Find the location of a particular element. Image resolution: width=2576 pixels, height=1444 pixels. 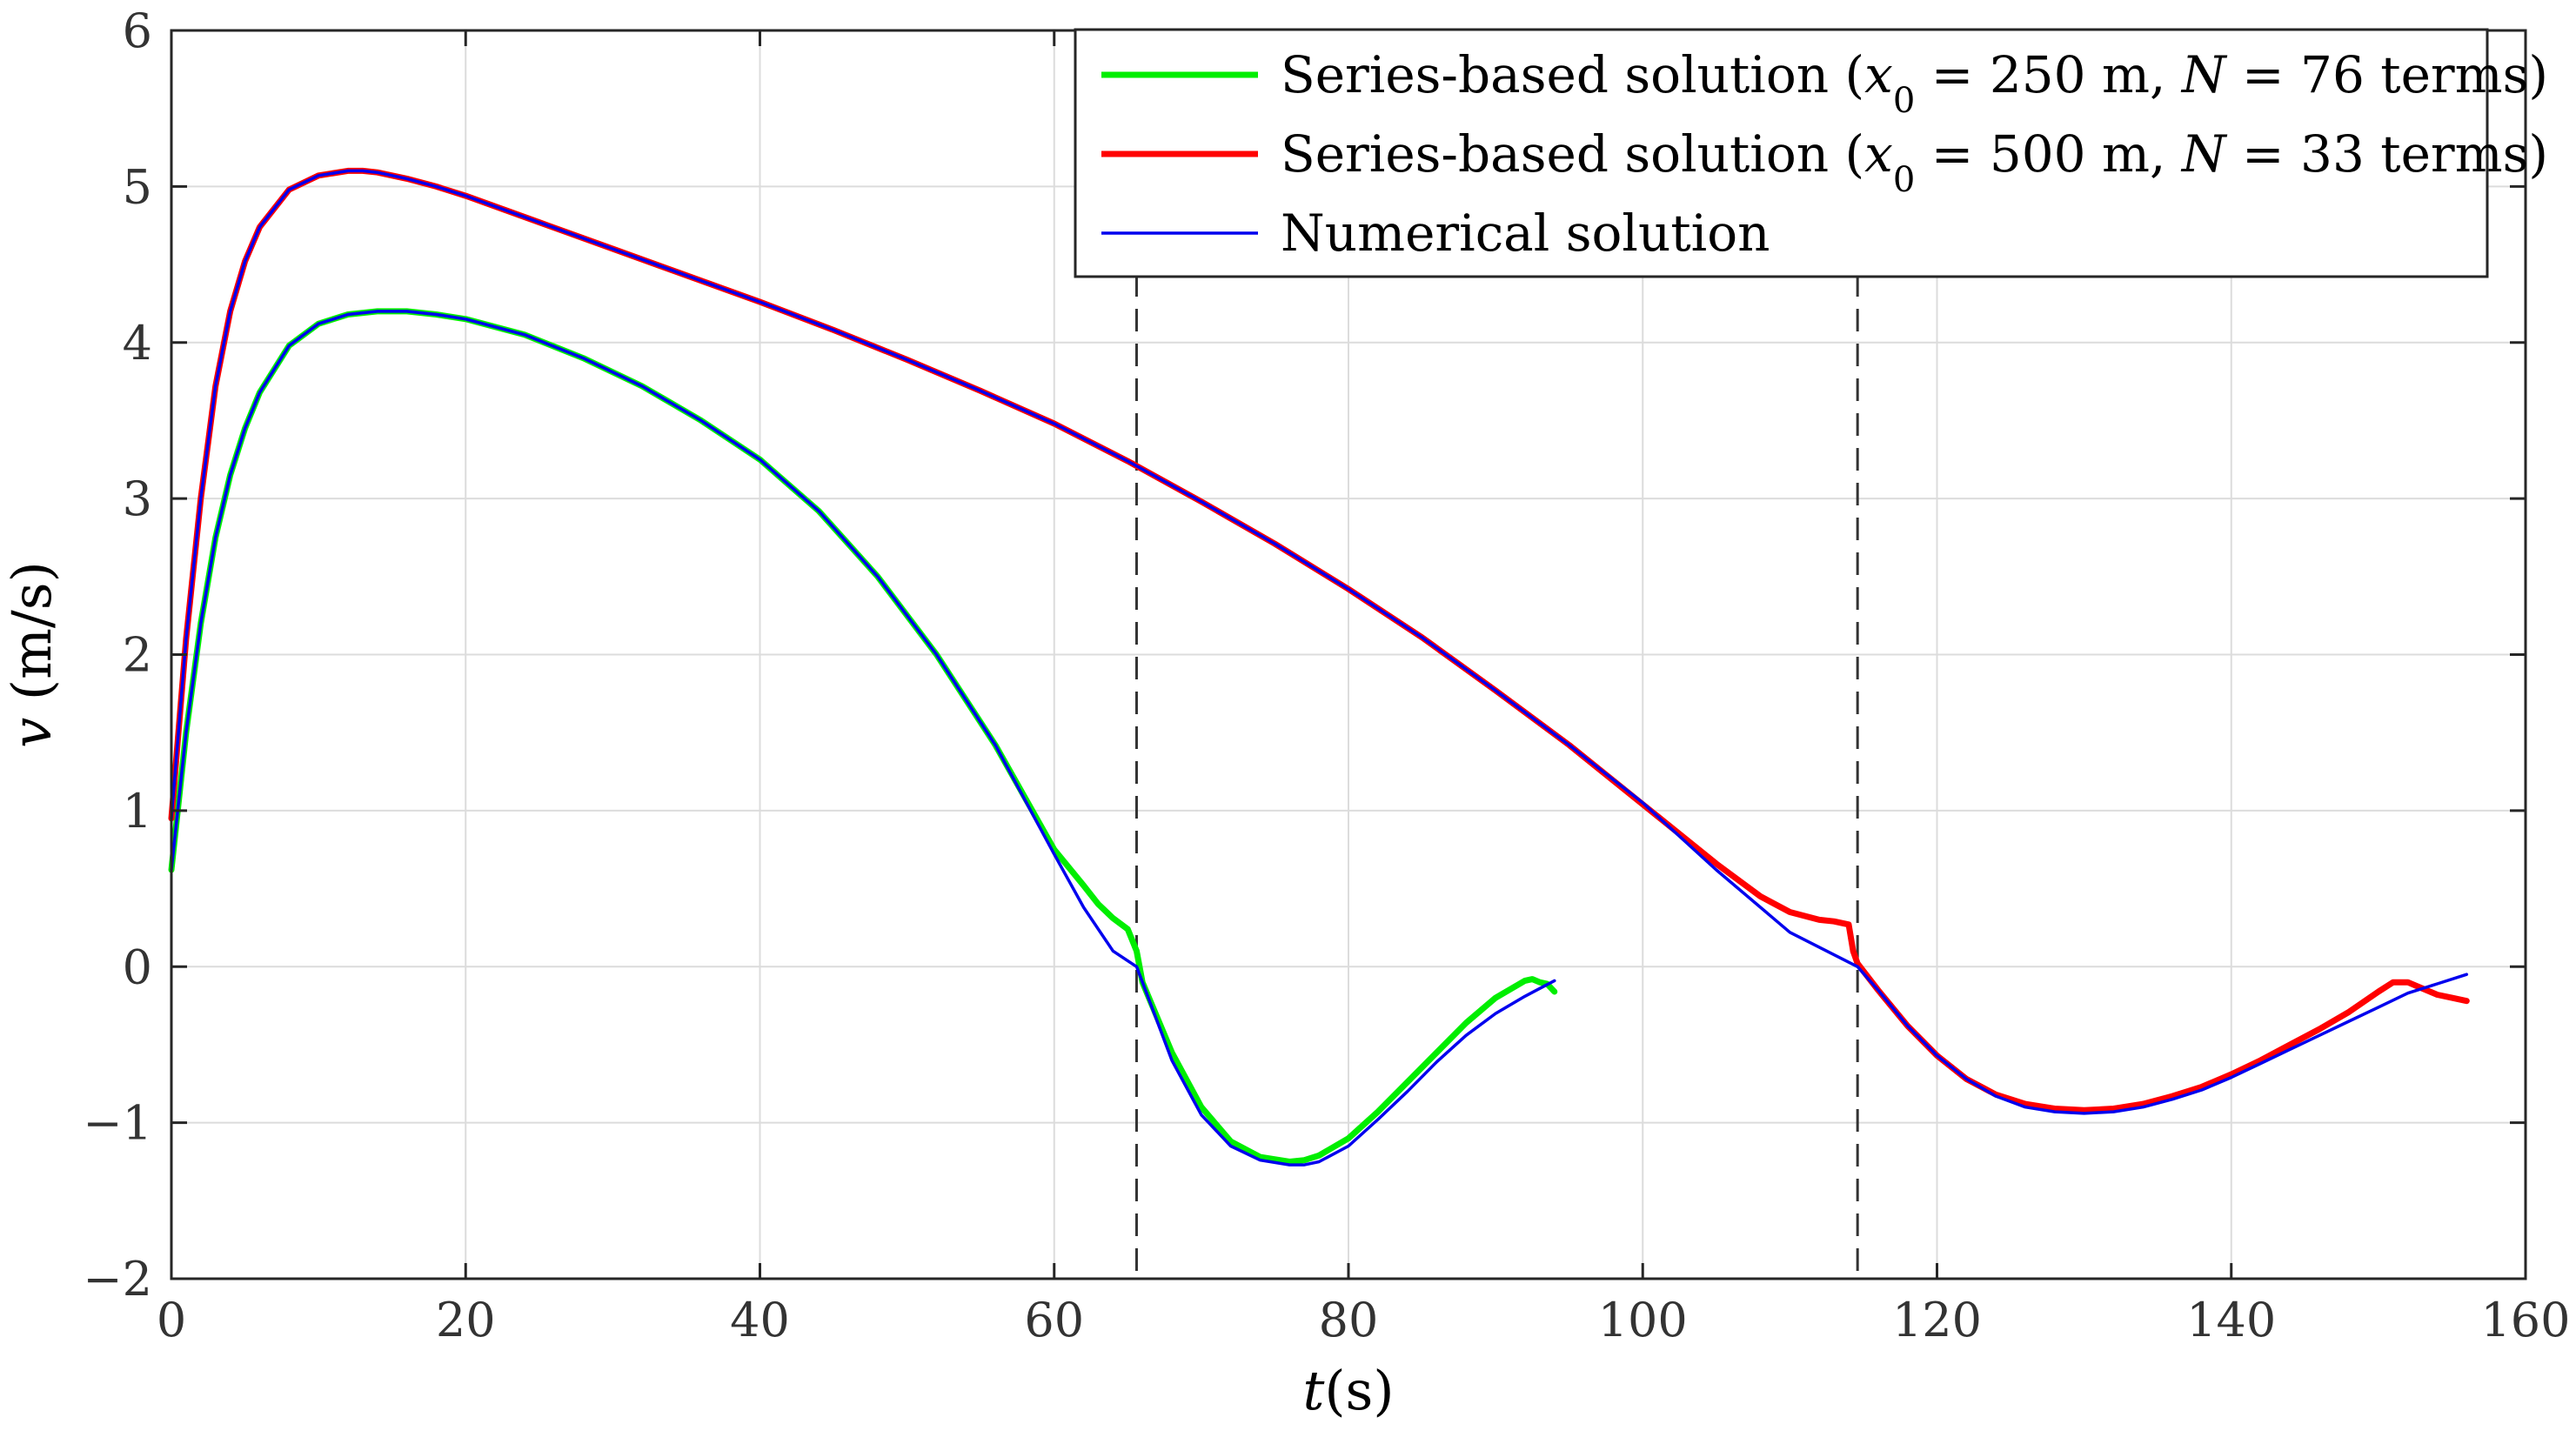

x-axis-label: t(s) is located at coordinates (1348, 1390).